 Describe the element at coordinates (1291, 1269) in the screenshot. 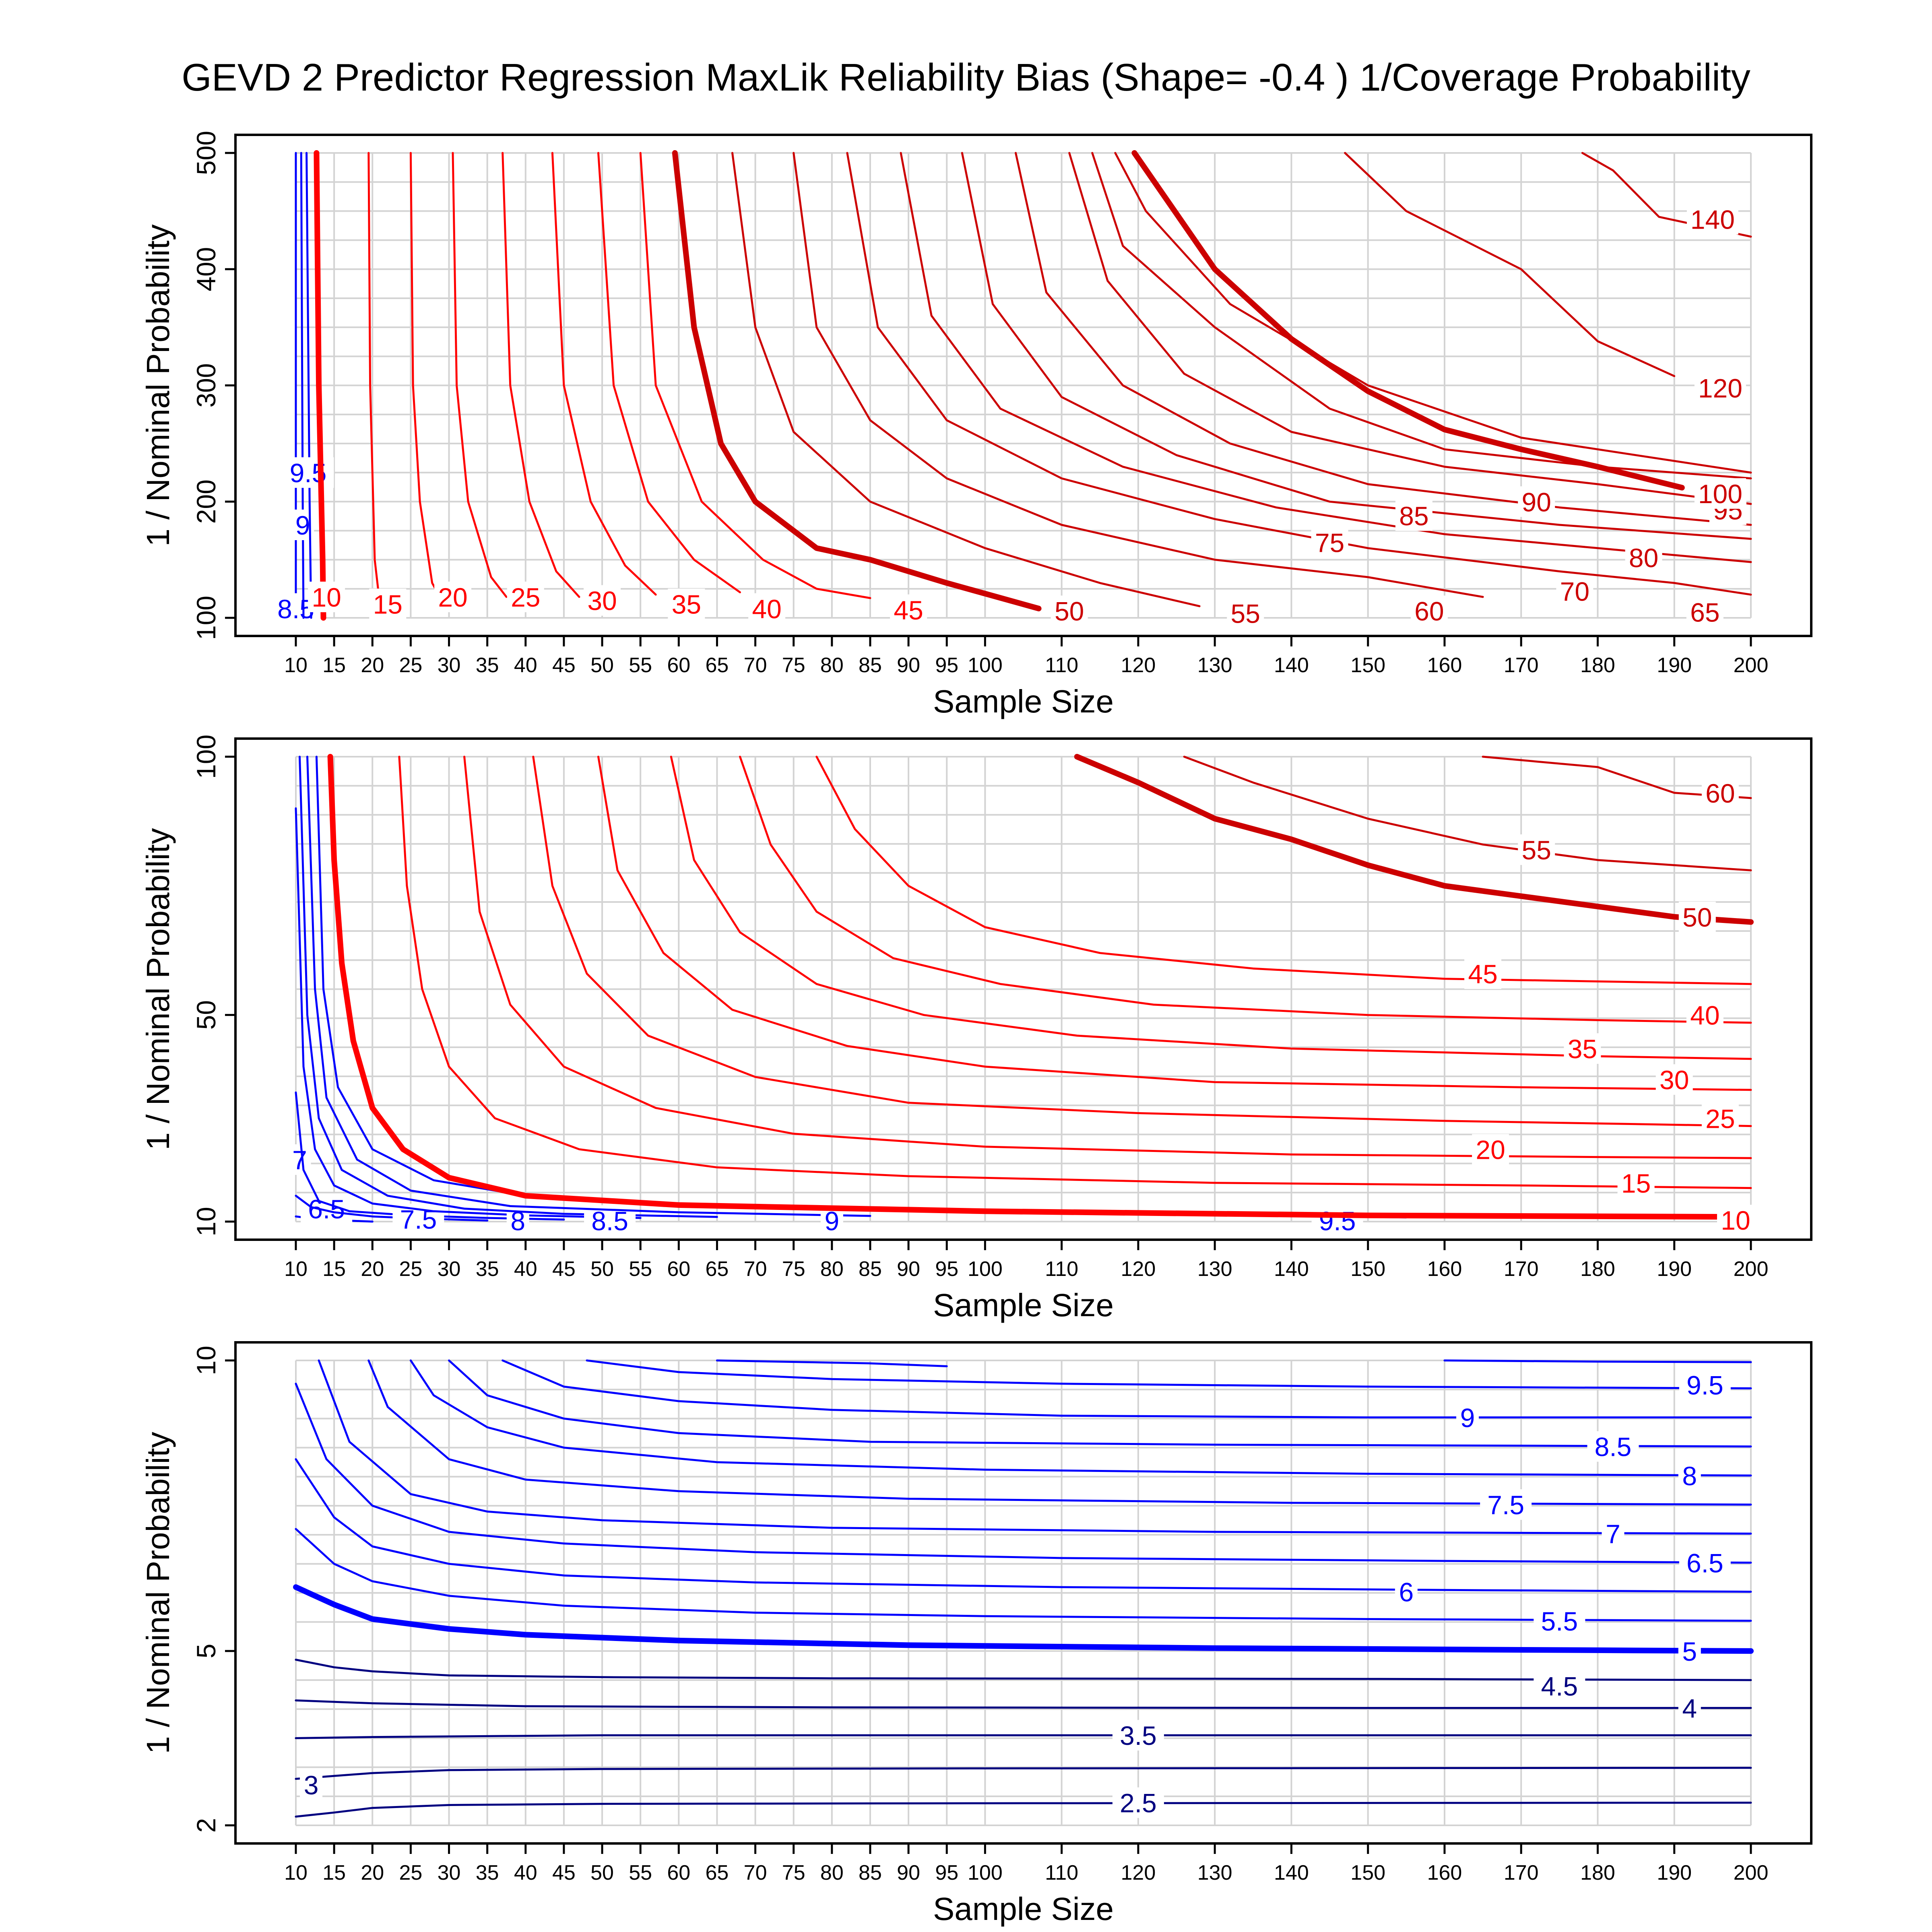

I see `x-tick-label: 140` at that location.